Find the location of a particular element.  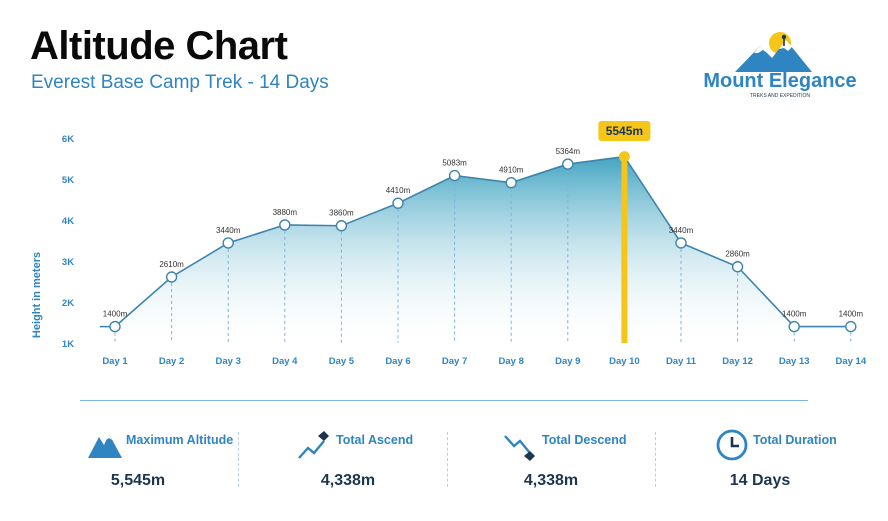

clock-icon is located at coordinates (732, 445).